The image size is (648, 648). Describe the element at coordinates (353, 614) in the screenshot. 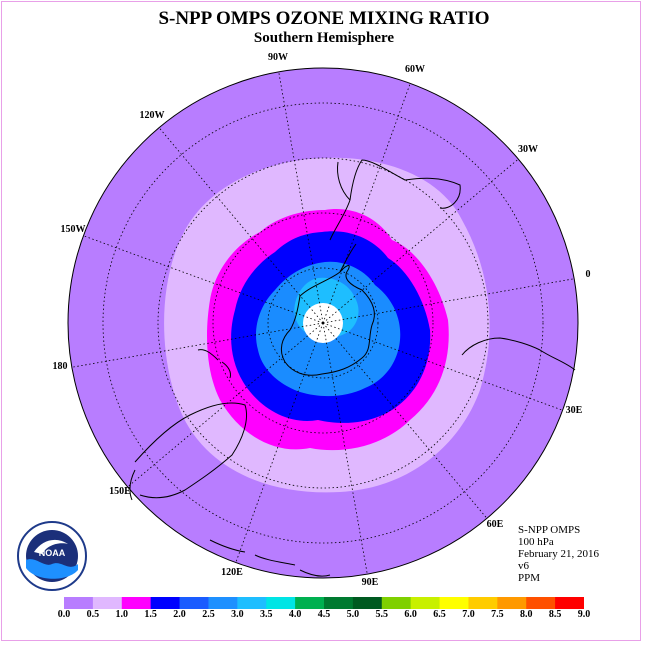

I see `colorbar-tick: 5.0` at that location.